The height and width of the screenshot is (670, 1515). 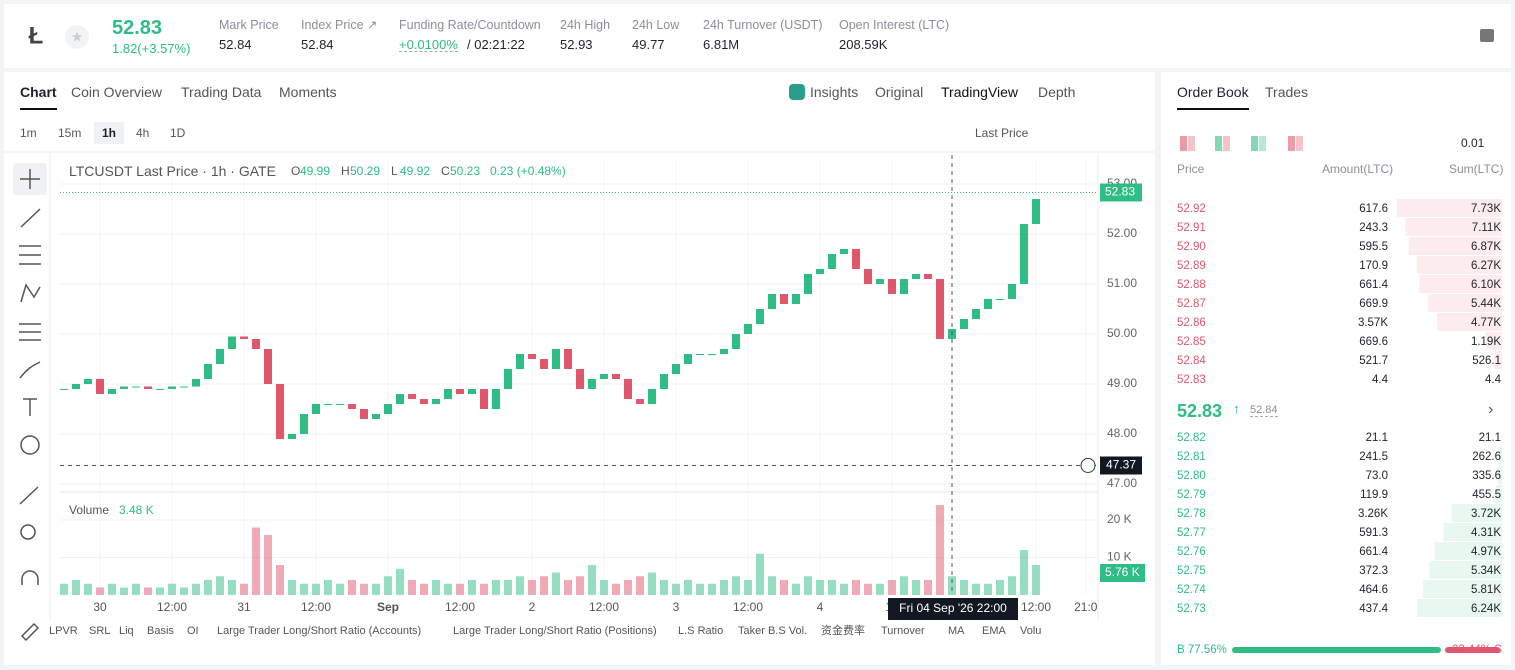 I want to click on favorite, so click(x=77, y=37).